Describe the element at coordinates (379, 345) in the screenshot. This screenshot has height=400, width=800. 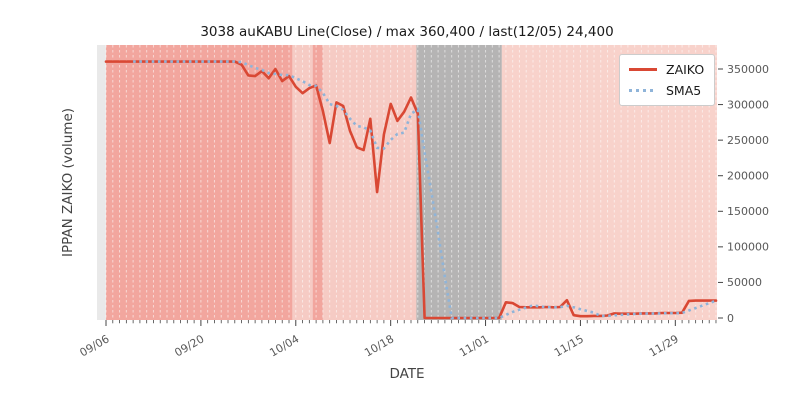
I see `x-tick-label: 10/18` at that location.